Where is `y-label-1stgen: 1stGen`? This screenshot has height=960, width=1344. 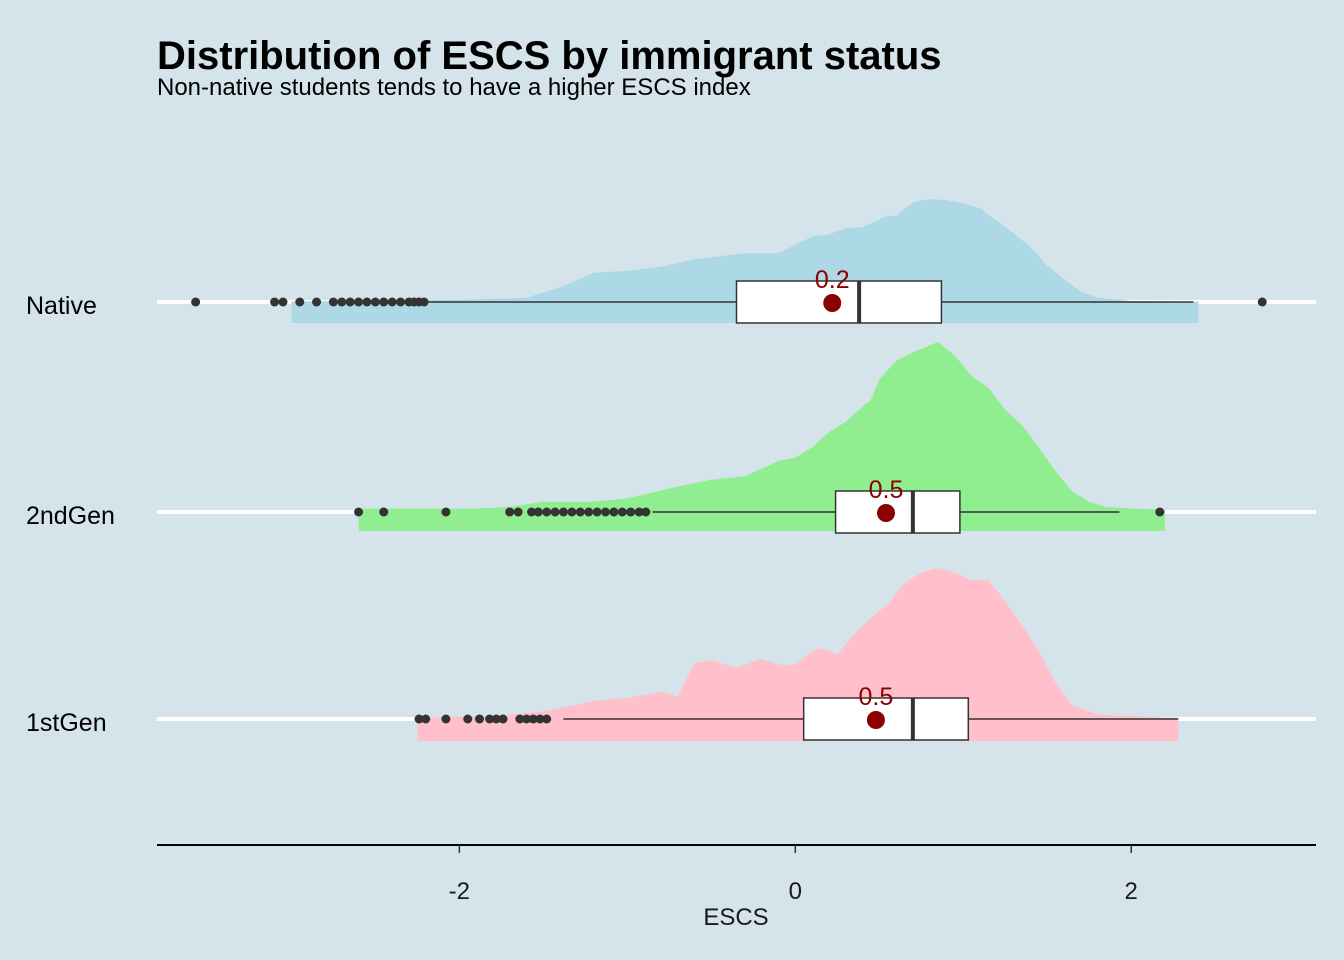
y-label-1stgen: 1stGen is located at coordinates (66, 723).